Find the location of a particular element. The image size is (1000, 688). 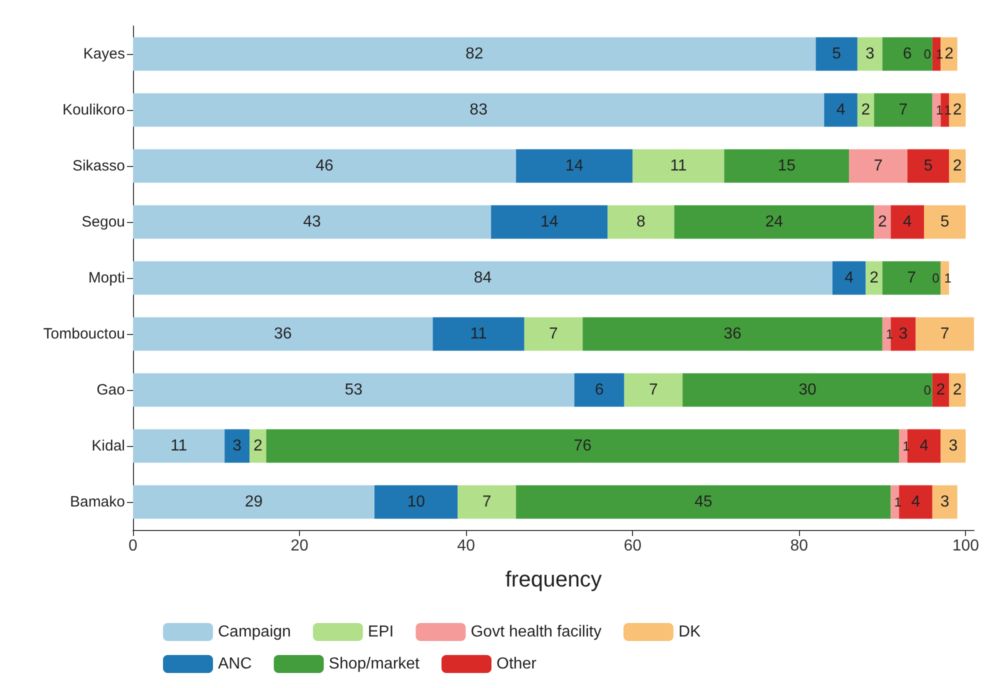

data-label: 6 is located at coordinates (907, 54).